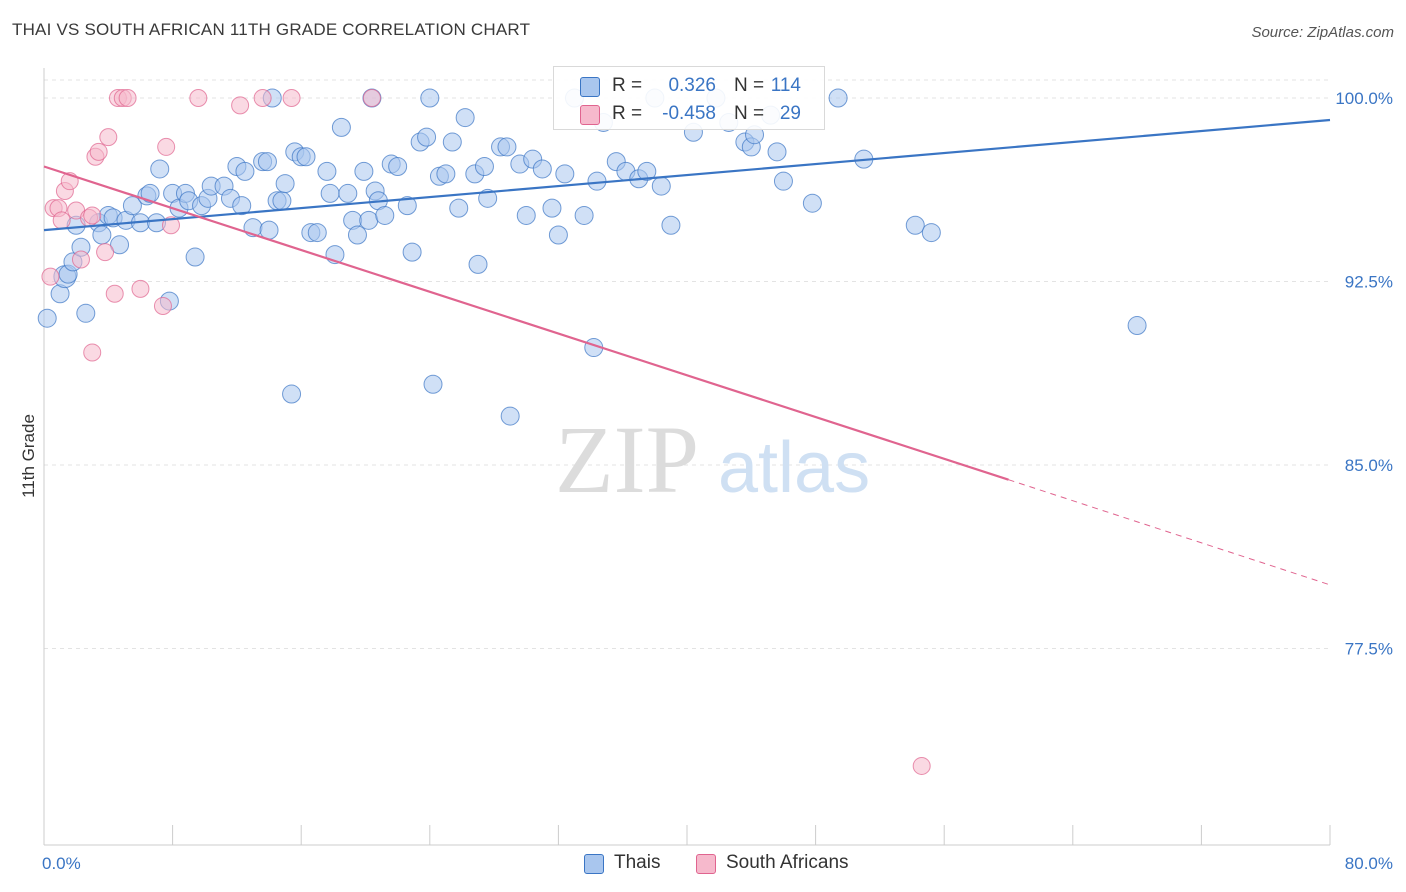  I want to click on stats-row-south-african: R = -0.458 N = 29, so click(689, 114).